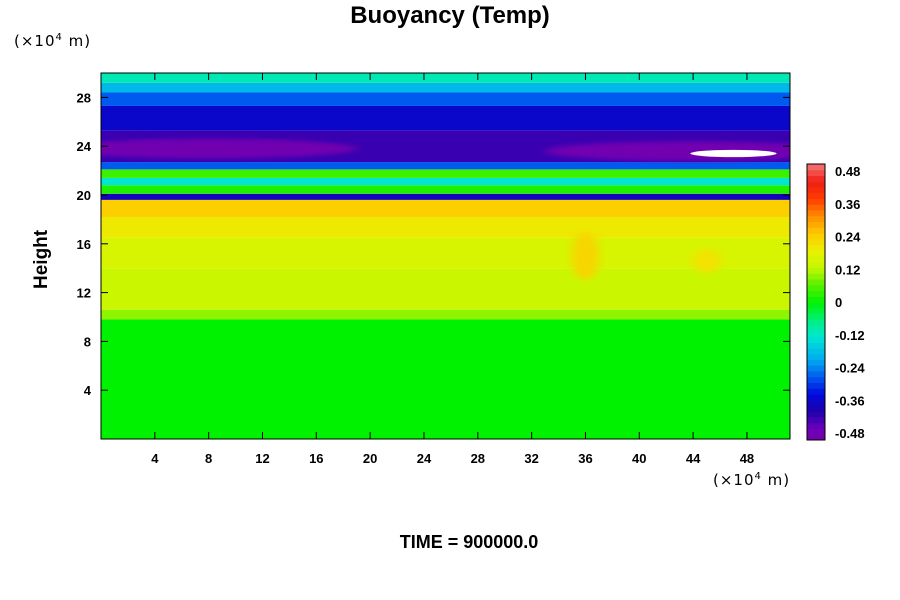 The image size is (900, 600). Describe the element at coordinates (850, 433) in the screenshot. I see `colorbar-tick-label: -0.48` at that location.